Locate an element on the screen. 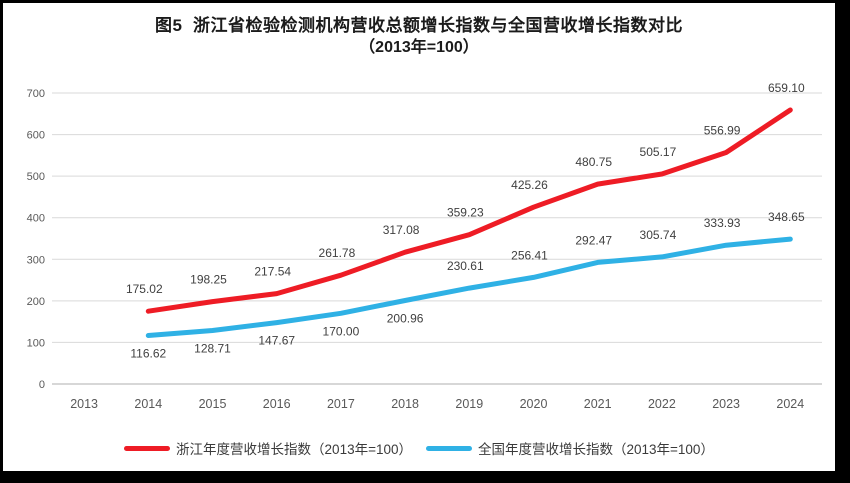 The height and width of the screenshot is (483, 850). data-point-label: 256.41 is located at coordinates (529, 255).